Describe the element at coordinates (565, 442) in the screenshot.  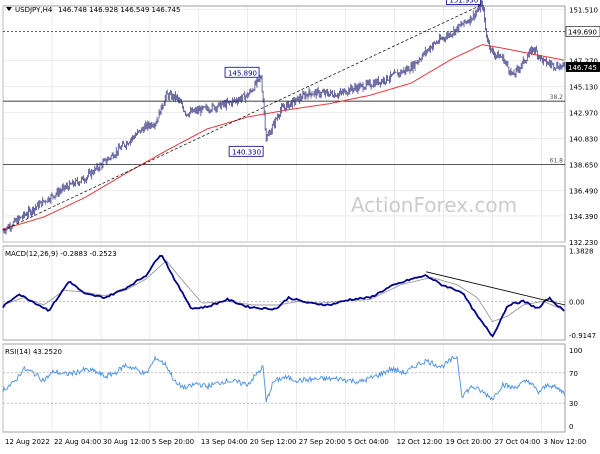
I see `x-tick-label: 3 Nov 12:00` at that location.